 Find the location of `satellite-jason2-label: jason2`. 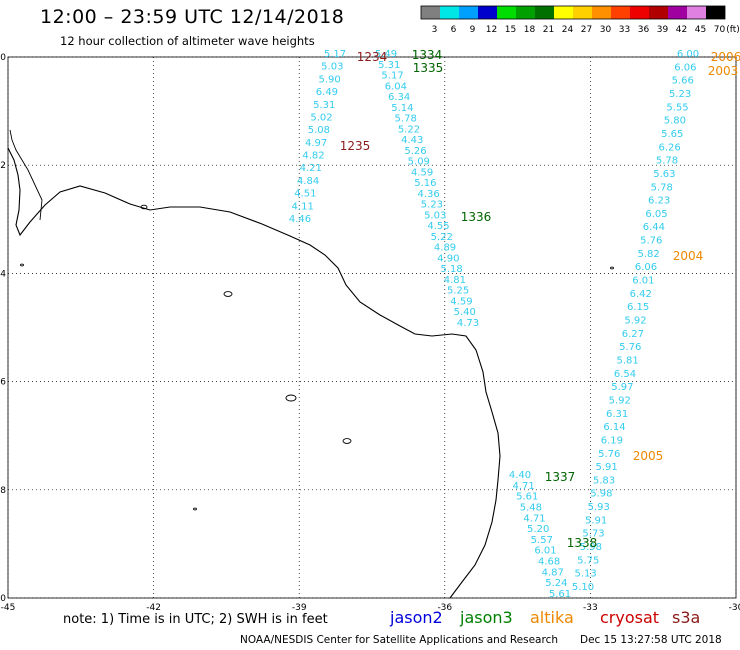

satellite-jason2-label: jason2 is located at coordinates (416, 617).